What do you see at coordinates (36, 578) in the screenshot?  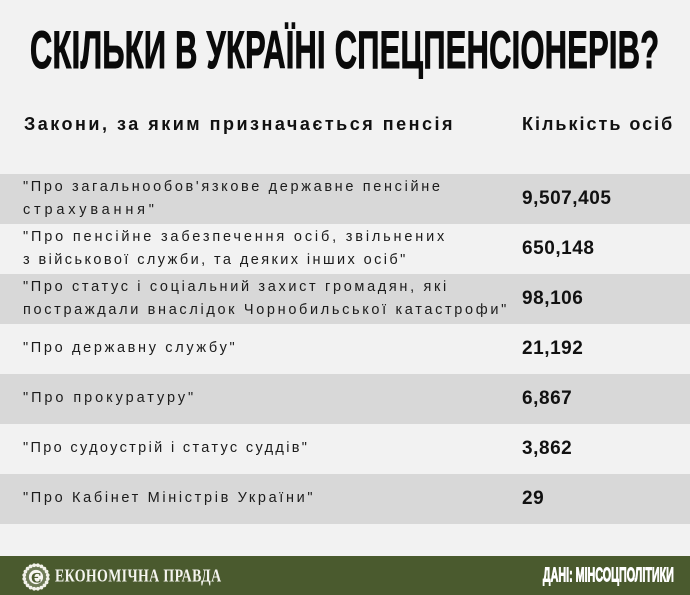 I see `svg-text: Є` at bounding box center [36, 578].